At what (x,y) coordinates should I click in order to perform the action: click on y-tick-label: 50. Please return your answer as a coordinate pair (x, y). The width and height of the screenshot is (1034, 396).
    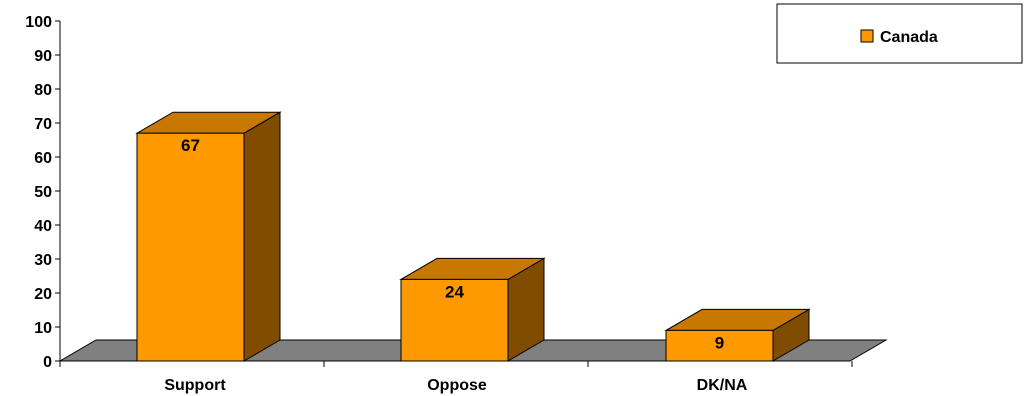
    Looking at the image, I should click on (43, 192).